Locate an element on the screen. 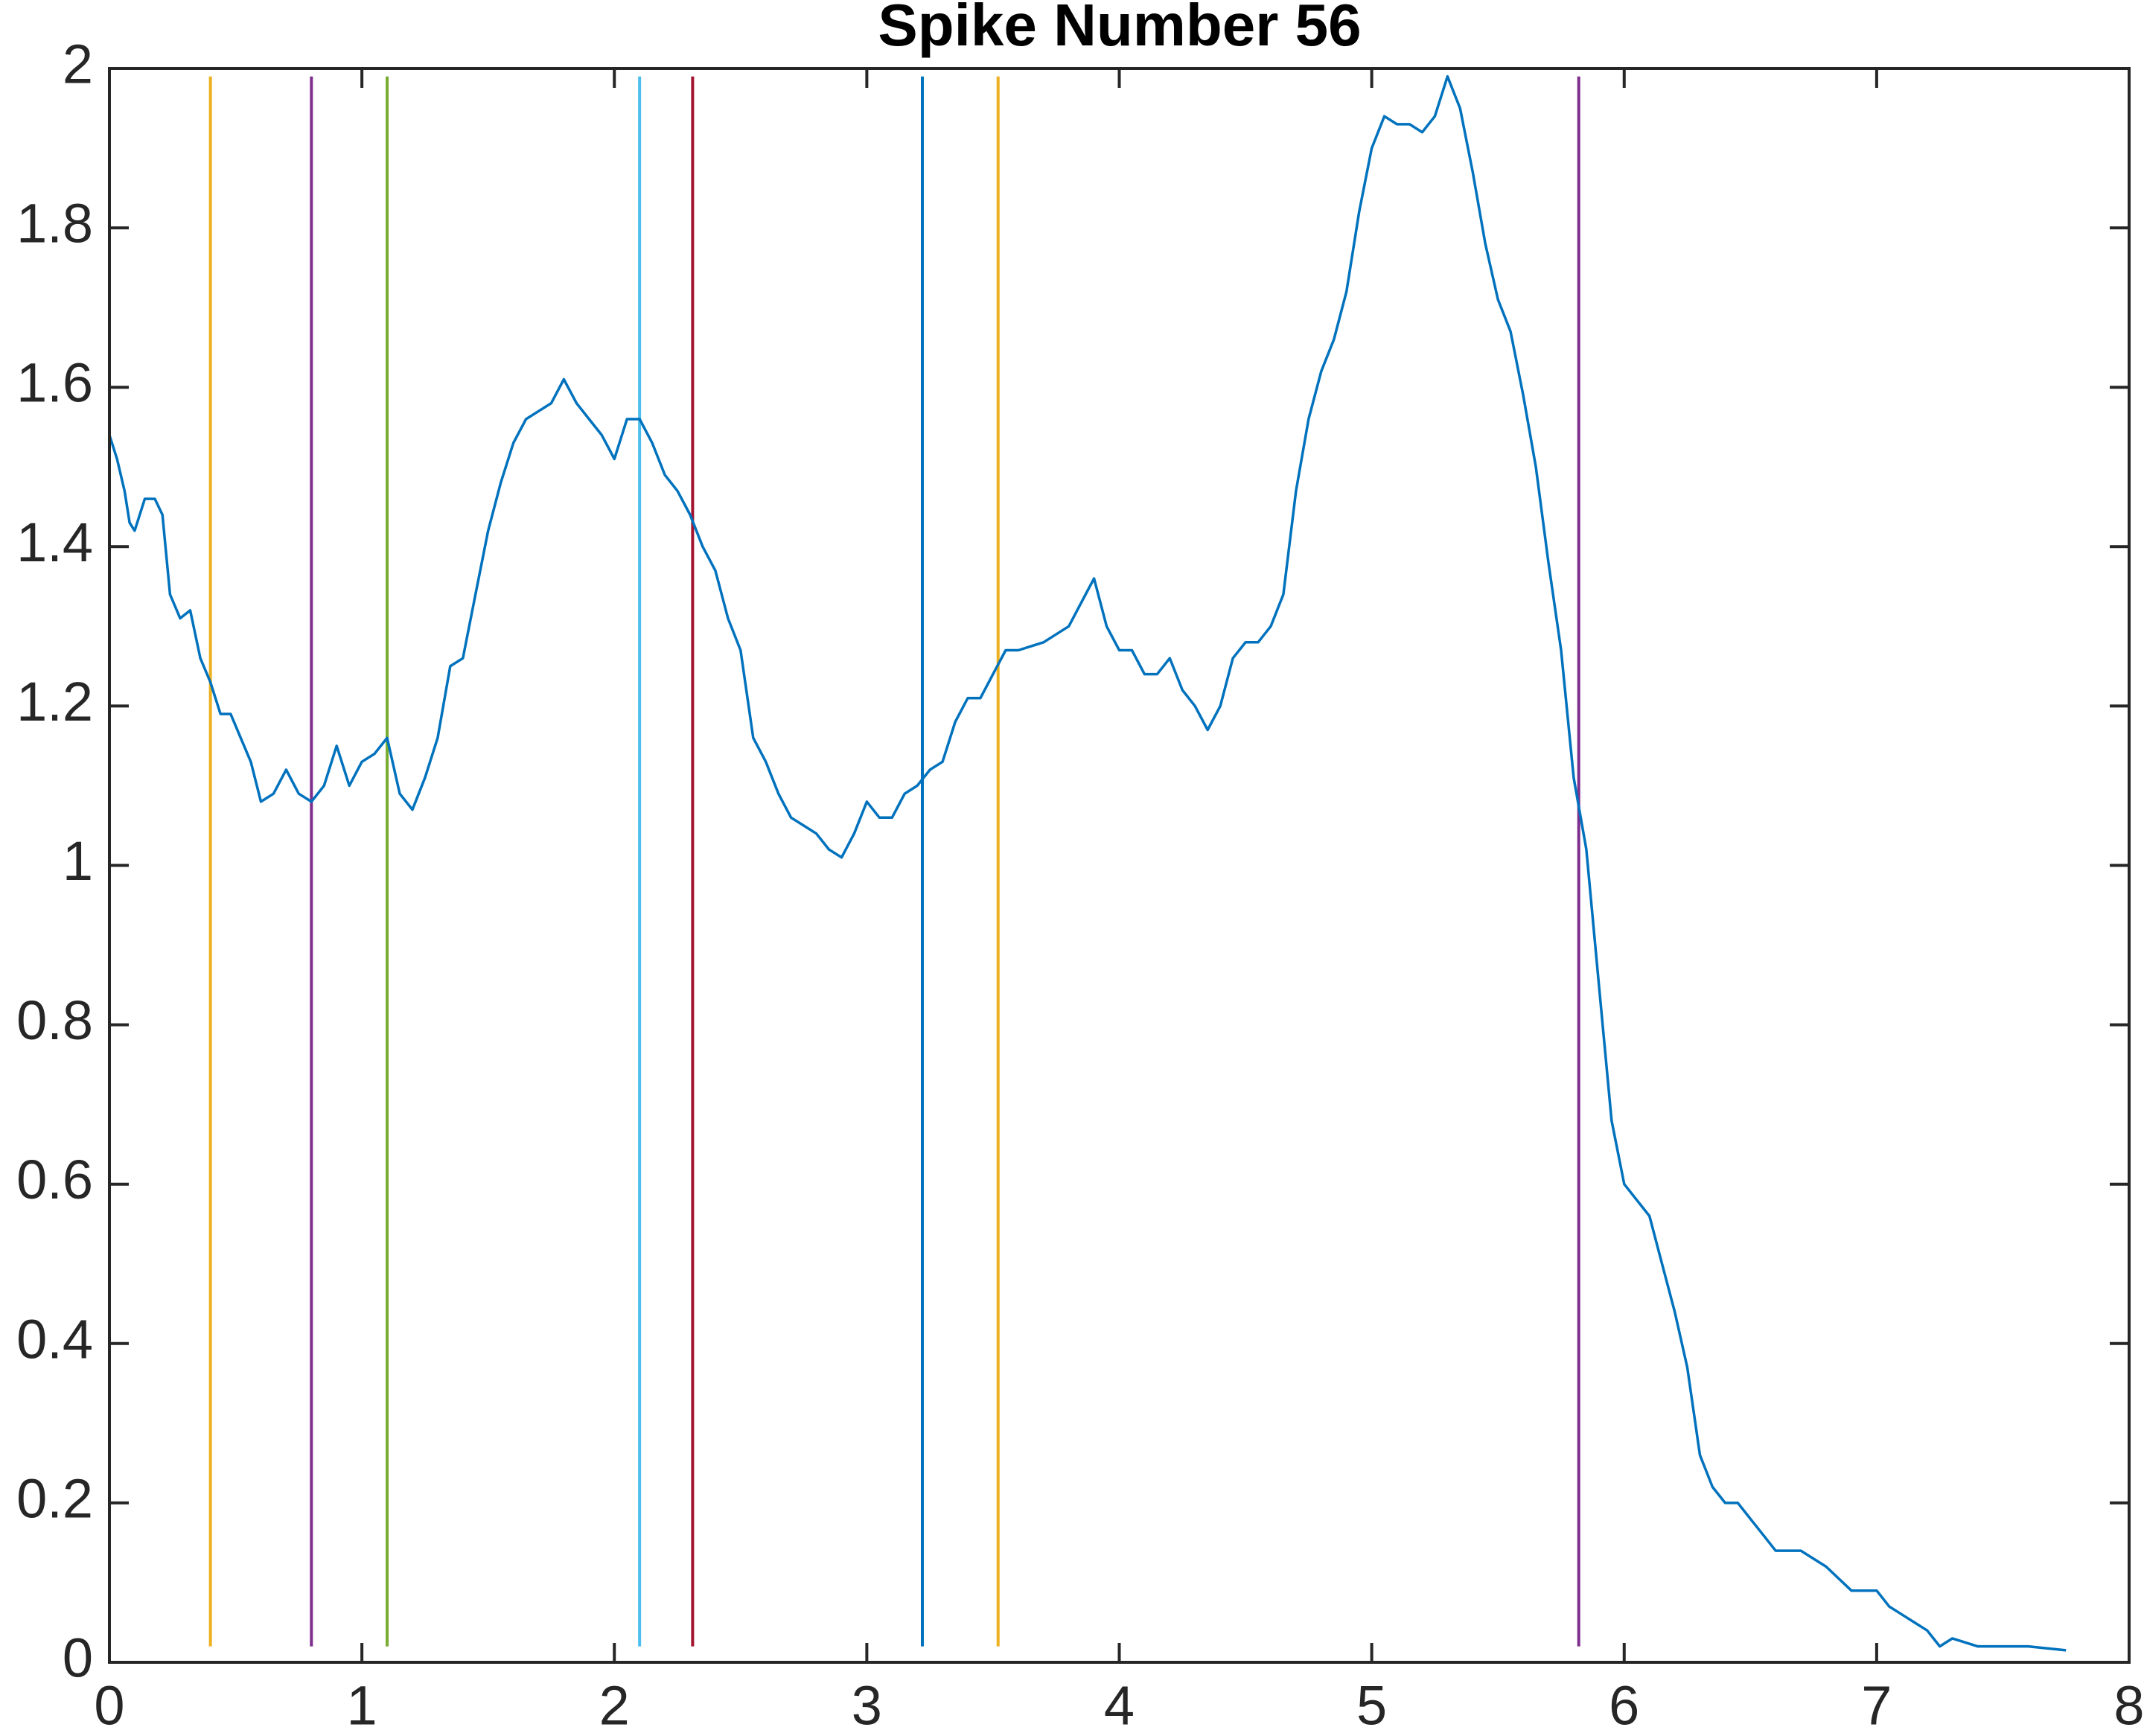 This screenshot has height=1736, width=2144. x-tick-label: 2 is located at coordinates (615, 1705).